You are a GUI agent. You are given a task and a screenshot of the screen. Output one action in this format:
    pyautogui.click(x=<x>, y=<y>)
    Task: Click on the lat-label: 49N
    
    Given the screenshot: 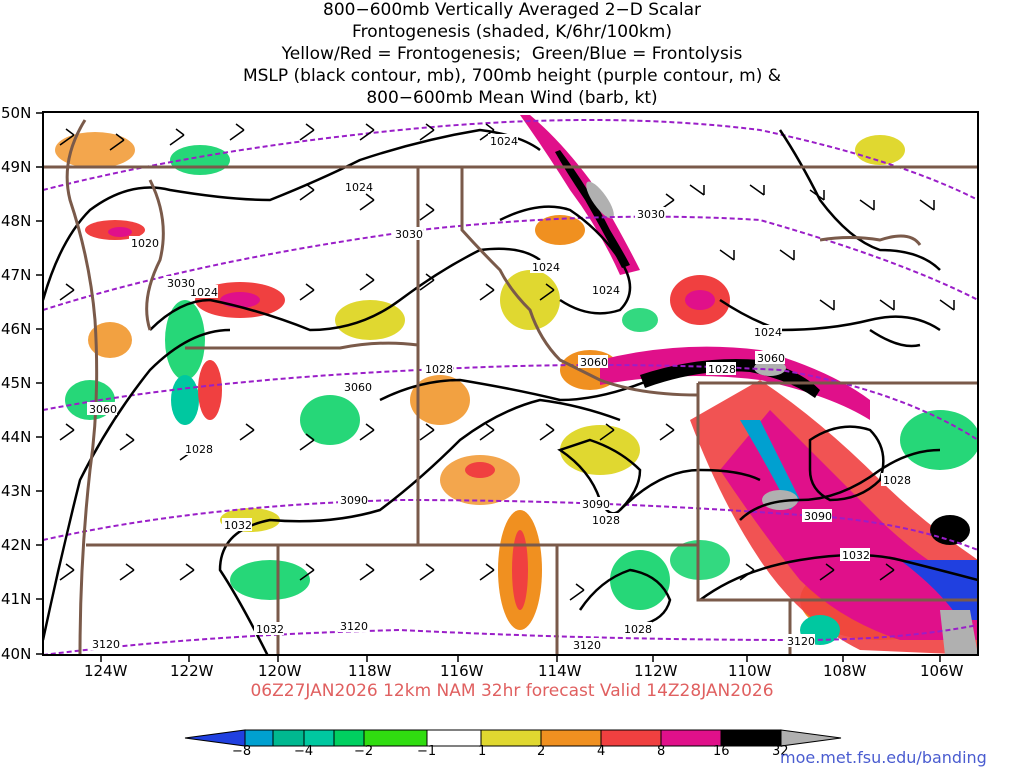 What is the action you would take?
    pyautogui.click(x=16, y=167)
    